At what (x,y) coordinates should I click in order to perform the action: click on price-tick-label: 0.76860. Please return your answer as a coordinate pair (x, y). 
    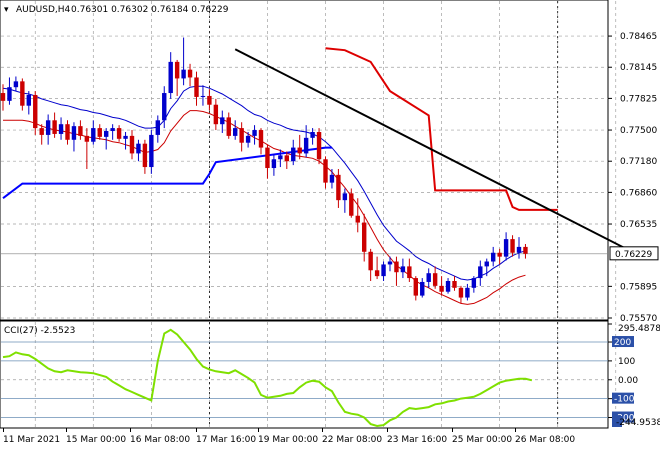
    Looking at the image, I should click on (638, 193).